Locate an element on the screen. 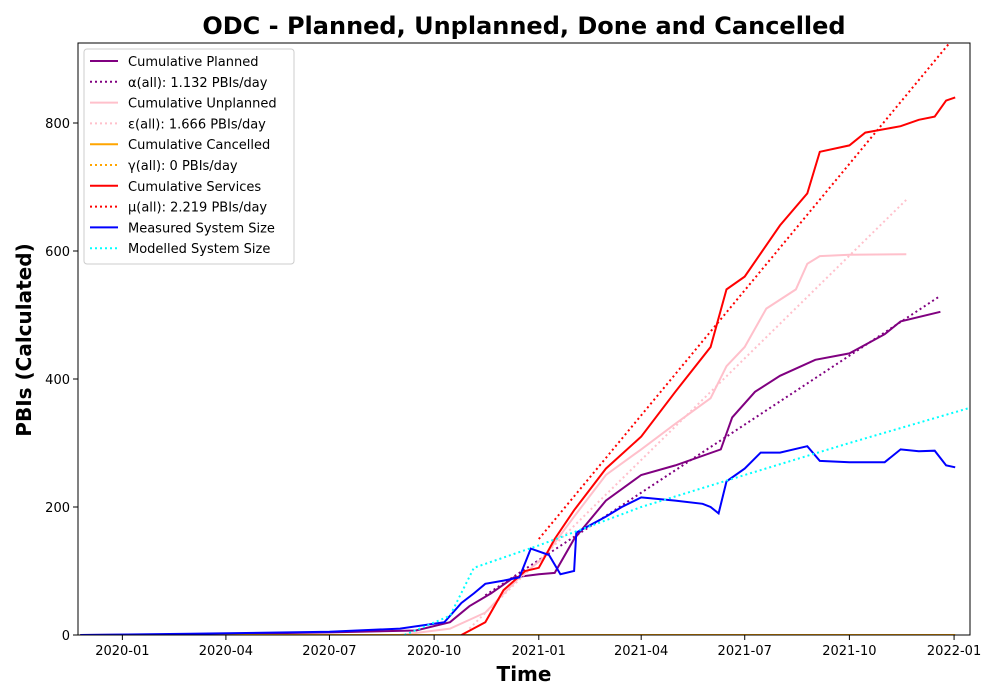 Image resolution: width=1000 pixels, height=700 pixels. x-tick-label: 2020-04 is located at coordinates (226, 651).